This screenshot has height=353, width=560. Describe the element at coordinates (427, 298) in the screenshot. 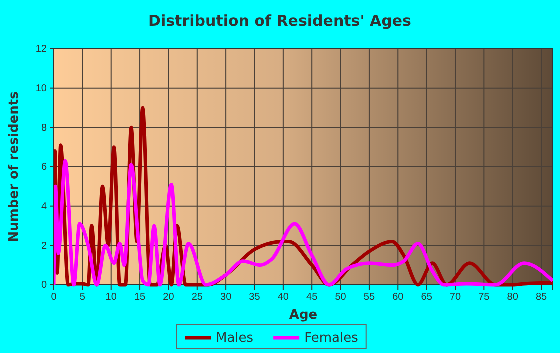

I see `x-tick-label: 65` at that location.